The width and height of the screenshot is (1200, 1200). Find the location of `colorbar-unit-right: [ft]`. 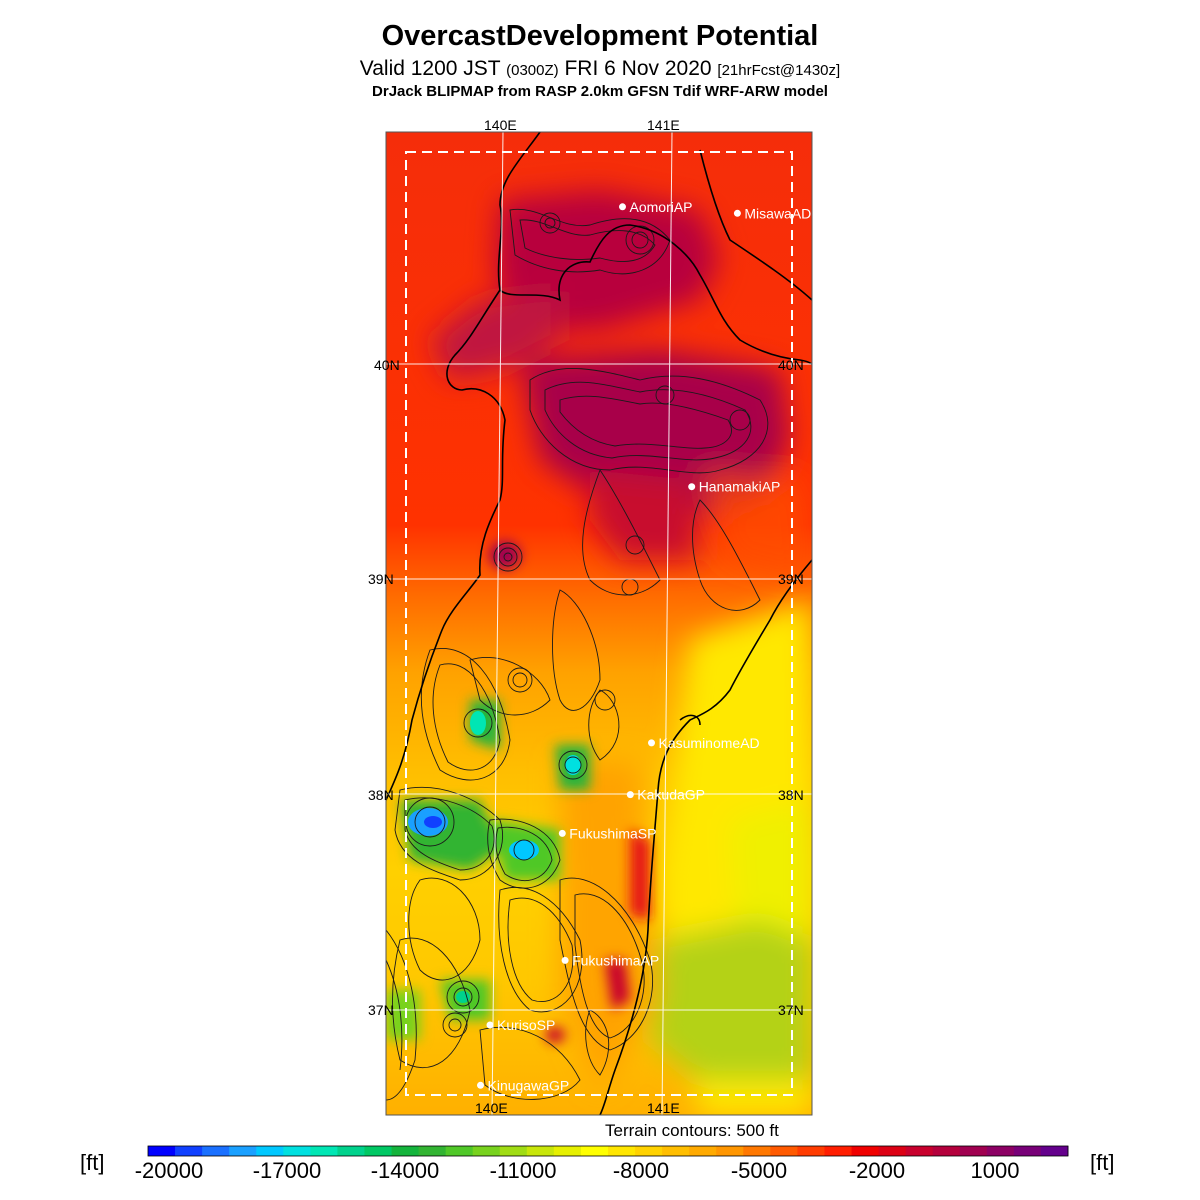

colorbar-unit-right: [ft] is located at coordinates (1102, 1162).